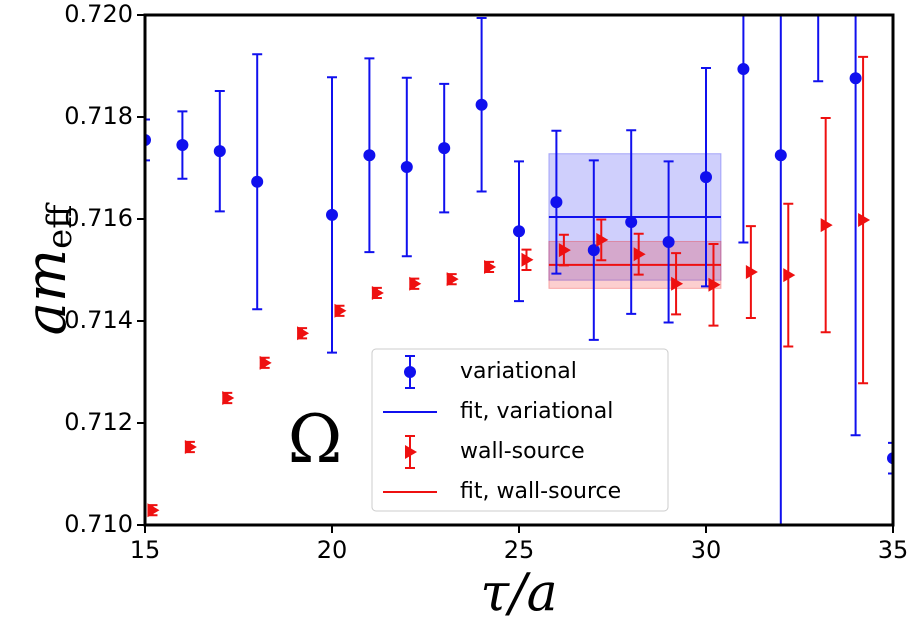 The height and width of the screenshot is (635, 915). I want to click on y-axis-label-main: am, so click(46, 292).